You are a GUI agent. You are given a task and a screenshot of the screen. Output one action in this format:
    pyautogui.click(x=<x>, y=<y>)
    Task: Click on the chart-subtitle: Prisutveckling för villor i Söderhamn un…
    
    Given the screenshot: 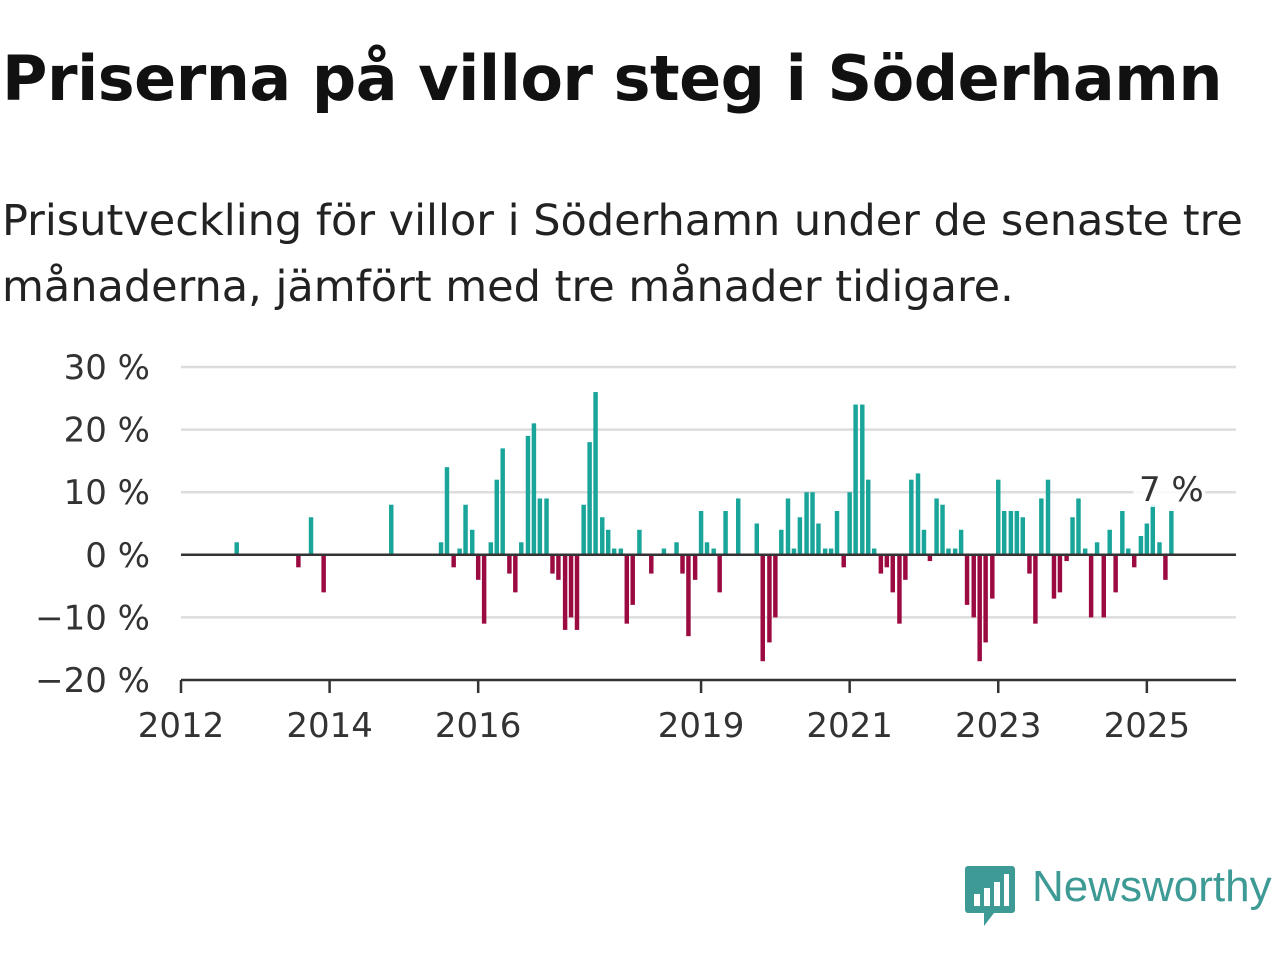 What is the action you would take?
    pyautogui.click(x=622, y=254)
    